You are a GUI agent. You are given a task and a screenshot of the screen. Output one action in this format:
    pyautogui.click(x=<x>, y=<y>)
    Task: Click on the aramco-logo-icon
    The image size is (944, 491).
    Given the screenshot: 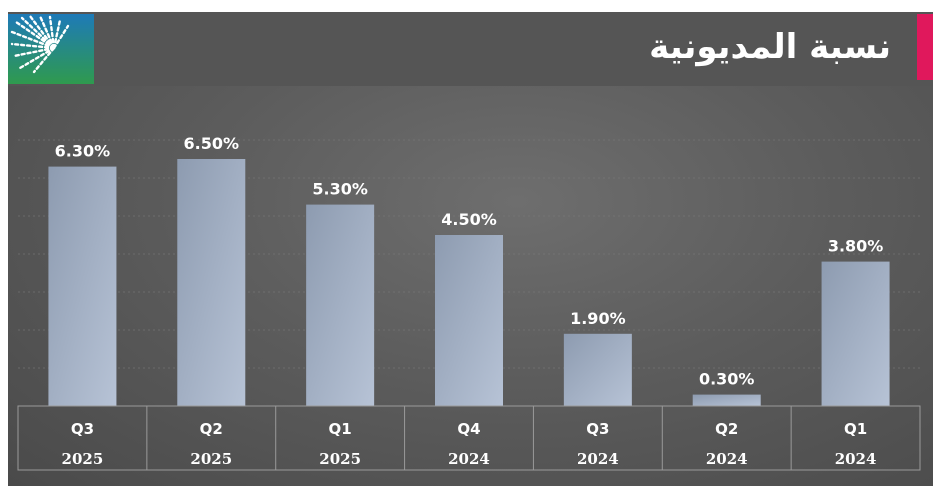 What is the action you would take?
    pyautogui.click(x=51, y=49)
    